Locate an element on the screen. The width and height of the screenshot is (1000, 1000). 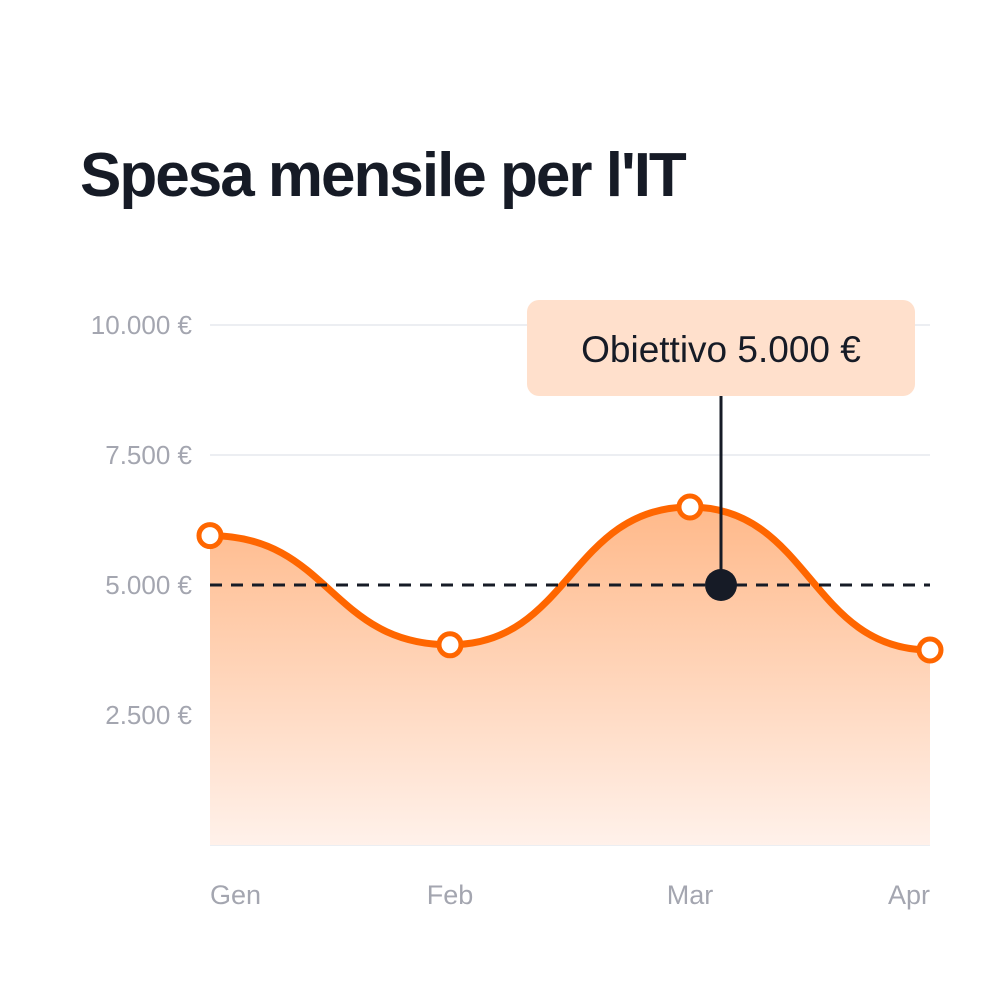
point-layer is located at coordinates (570, 578).